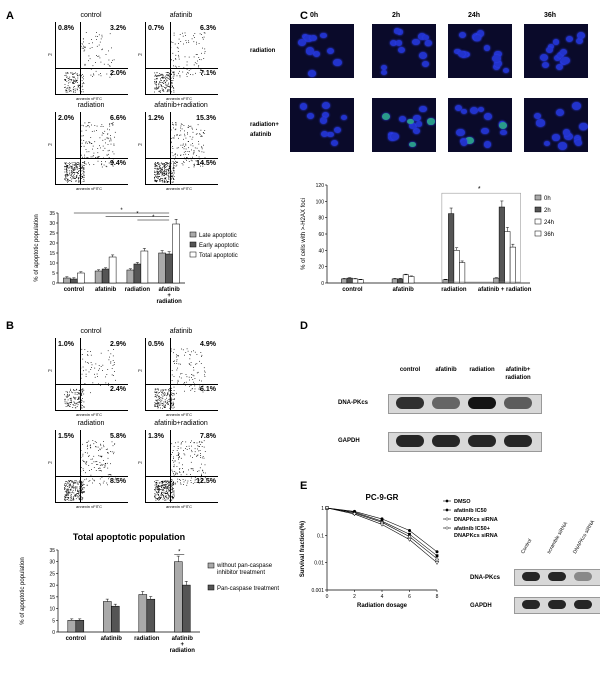 The height and width of the screenshot is (675, 600). Describe the element at coordinates (178, 469) in the screenshot. I see `flow-plot: 1.3% 7.8% 12.5% annexin vFITC PI` at that location.